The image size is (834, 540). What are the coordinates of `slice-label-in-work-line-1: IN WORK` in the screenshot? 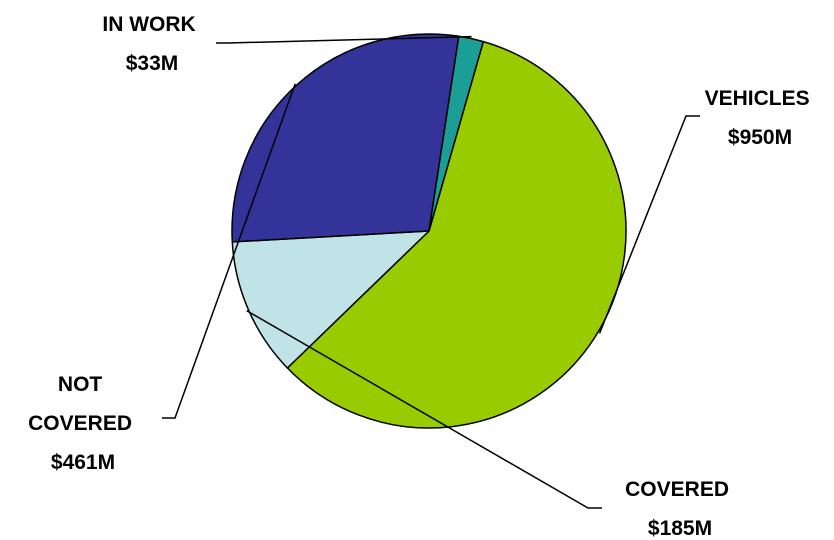 It's located at (148, 24).